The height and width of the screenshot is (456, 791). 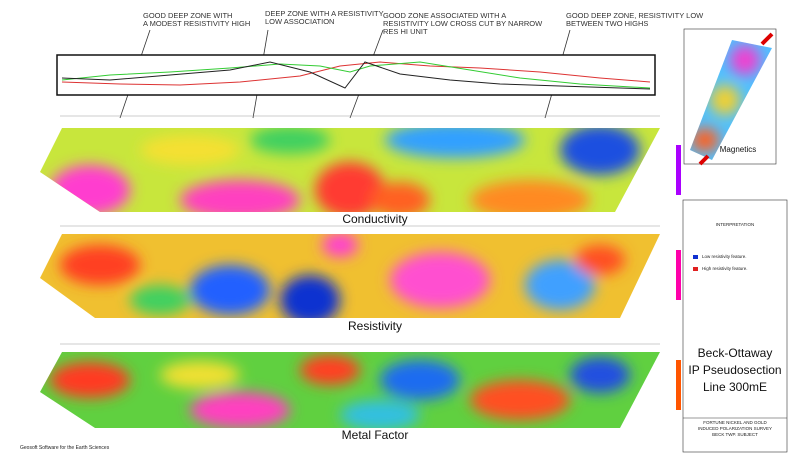 I want to click on conductivity-section, so click(x=350, y=170).